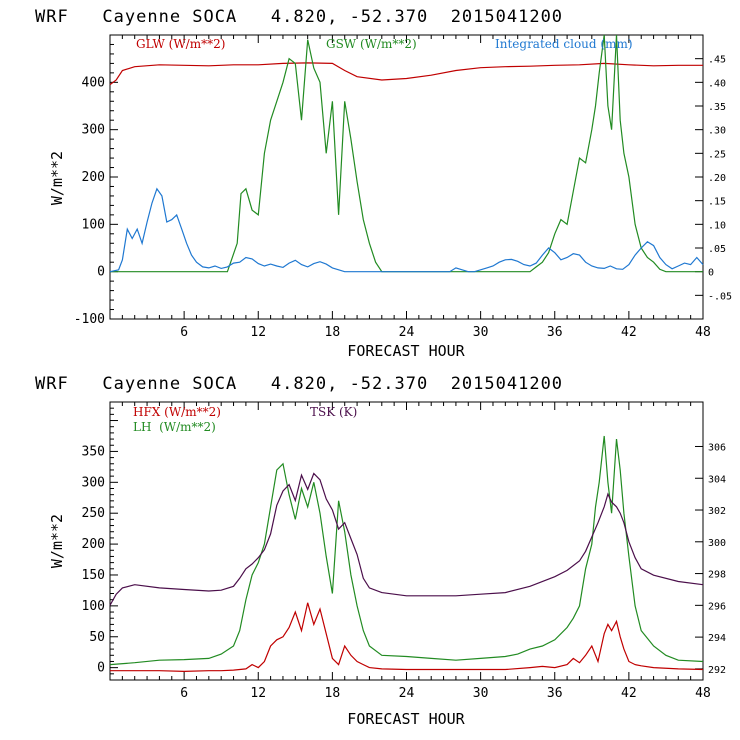 The height and width of the screenshot is (740, 740). What do you see at coordinates (717, 543) in the screenshot?
I see `right-tick-label: 300` at bounding box center [717, 543].